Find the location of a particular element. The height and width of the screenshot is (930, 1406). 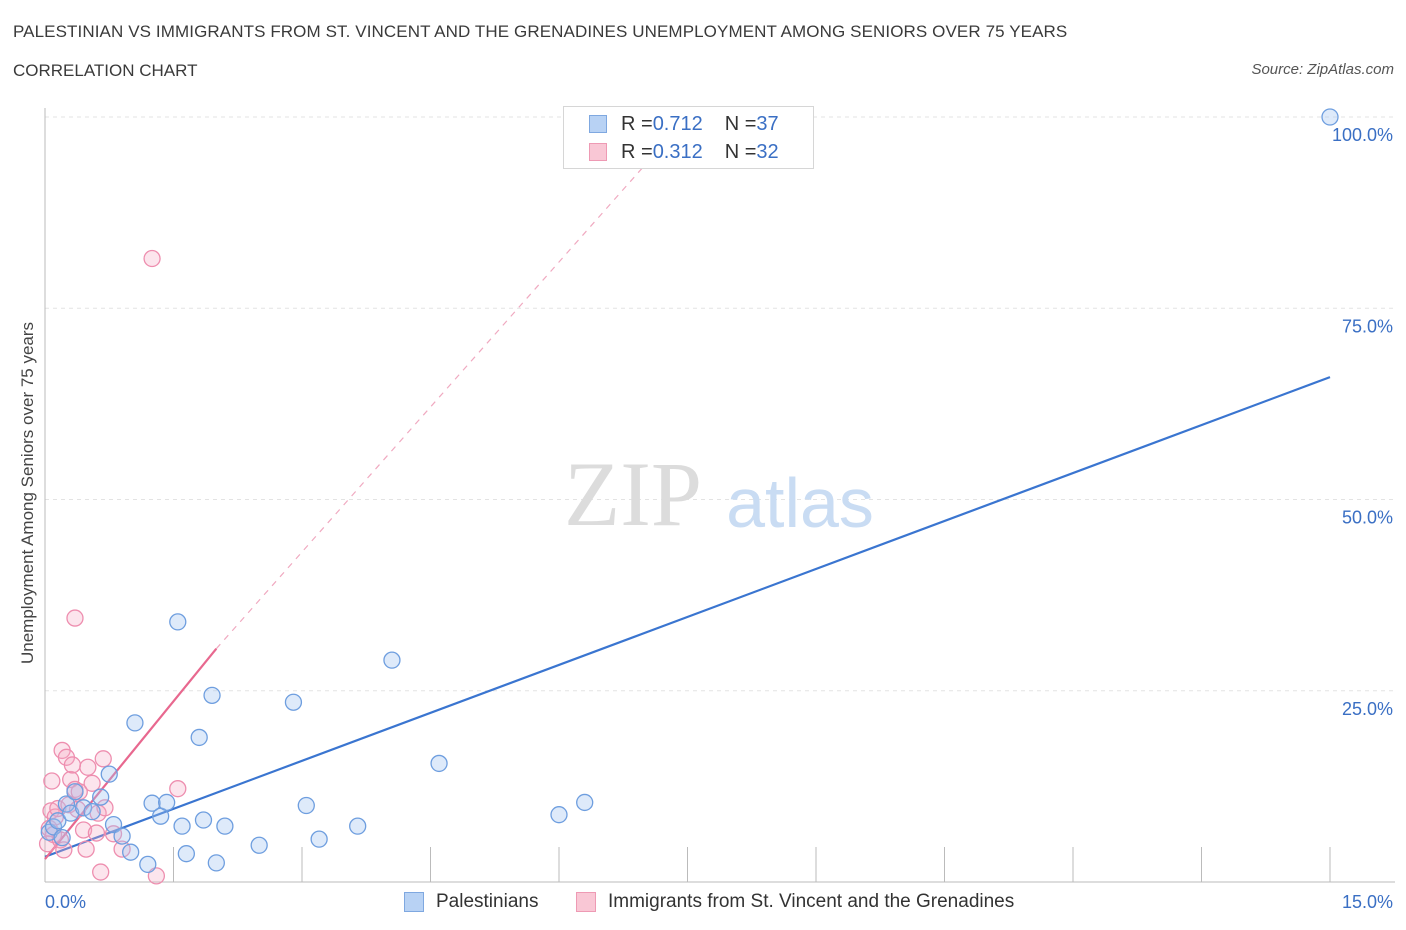

legend-n-value: 37 is located at coordinates (767, 123).